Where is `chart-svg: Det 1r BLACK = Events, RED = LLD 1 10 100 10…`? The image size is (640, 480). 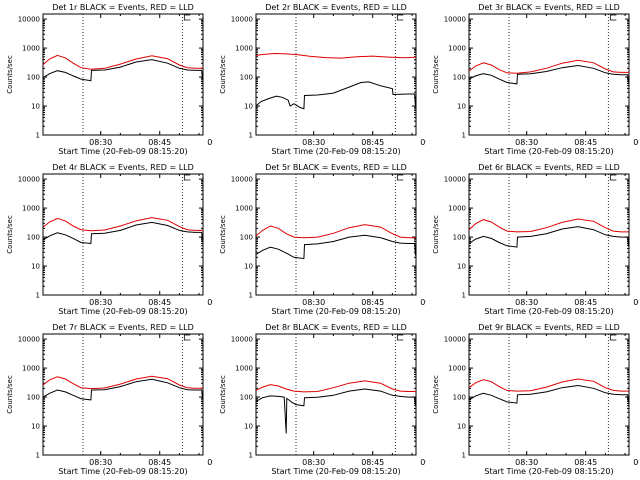 chart-svg: Det 1r BLACK = Events, RED = LLD 1 10 100 10… is located at coordinates (109, 79).